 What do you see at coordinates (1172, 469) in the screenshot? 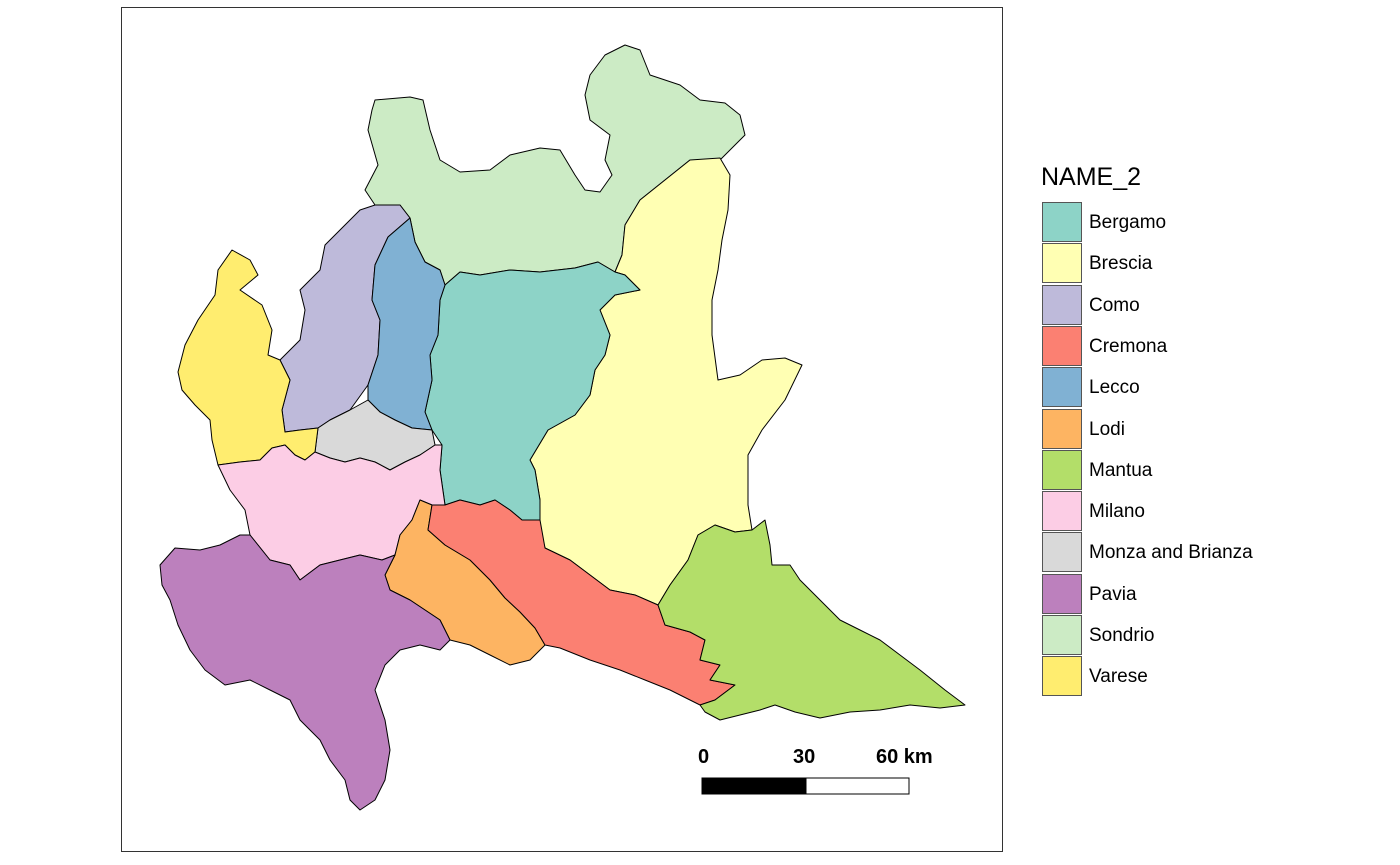
I see `legend-item: Mantua` at bounding box center [1172, 469].